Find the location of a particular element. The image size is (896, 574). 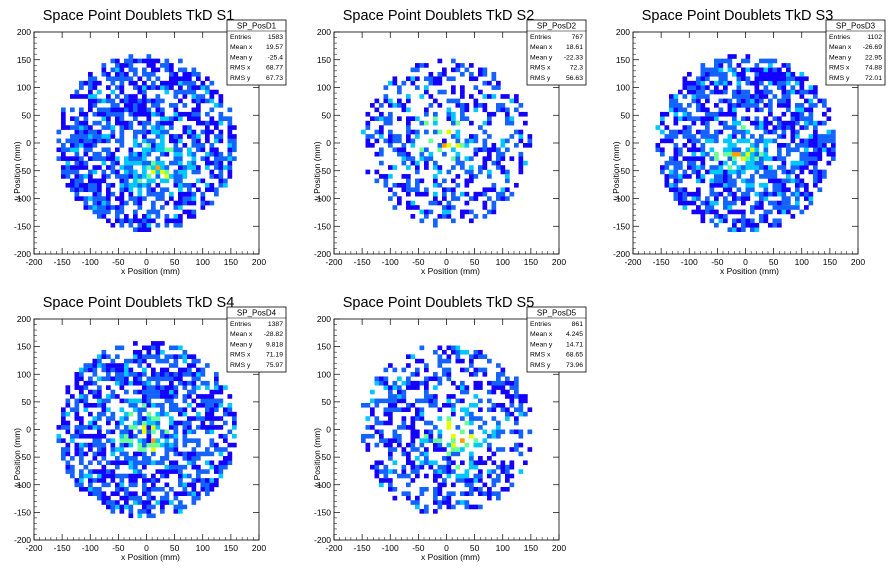

stats-name: SP_PosD3 is located at coordinates (856, 26).